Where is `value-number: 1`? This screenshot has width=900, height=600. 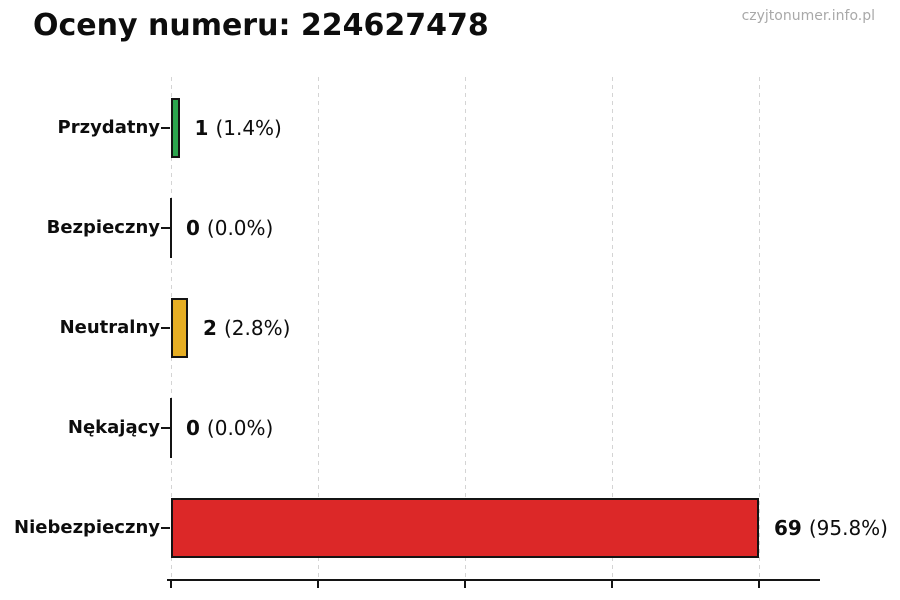 value-number: 1 is located at coordinates (201, 128).